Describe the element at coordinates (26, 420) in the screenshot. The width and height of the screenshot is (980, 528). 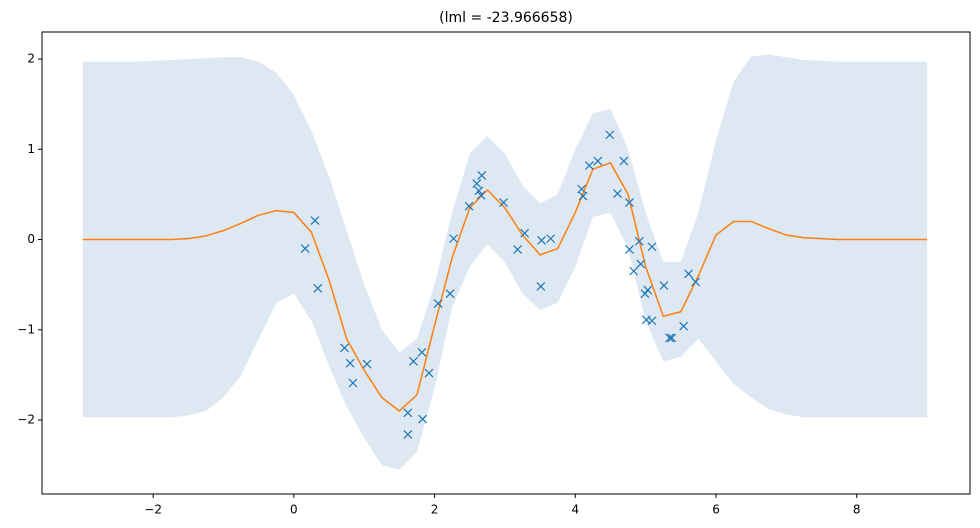
I see `y-tick-label: −2` at that location.